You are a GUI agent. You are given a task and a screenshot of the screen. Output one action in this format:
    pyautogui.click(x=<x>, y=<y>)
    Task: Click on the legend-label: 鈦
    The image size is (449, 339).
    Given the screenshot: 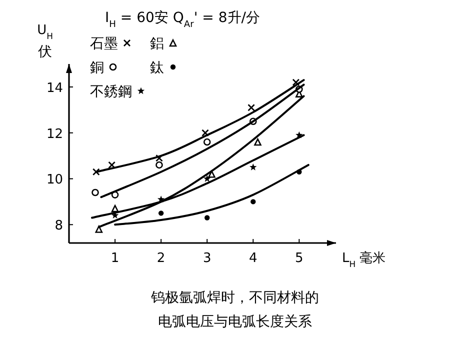 What is the action you would take?
    pyautogui.click(x=157, y=68)
    